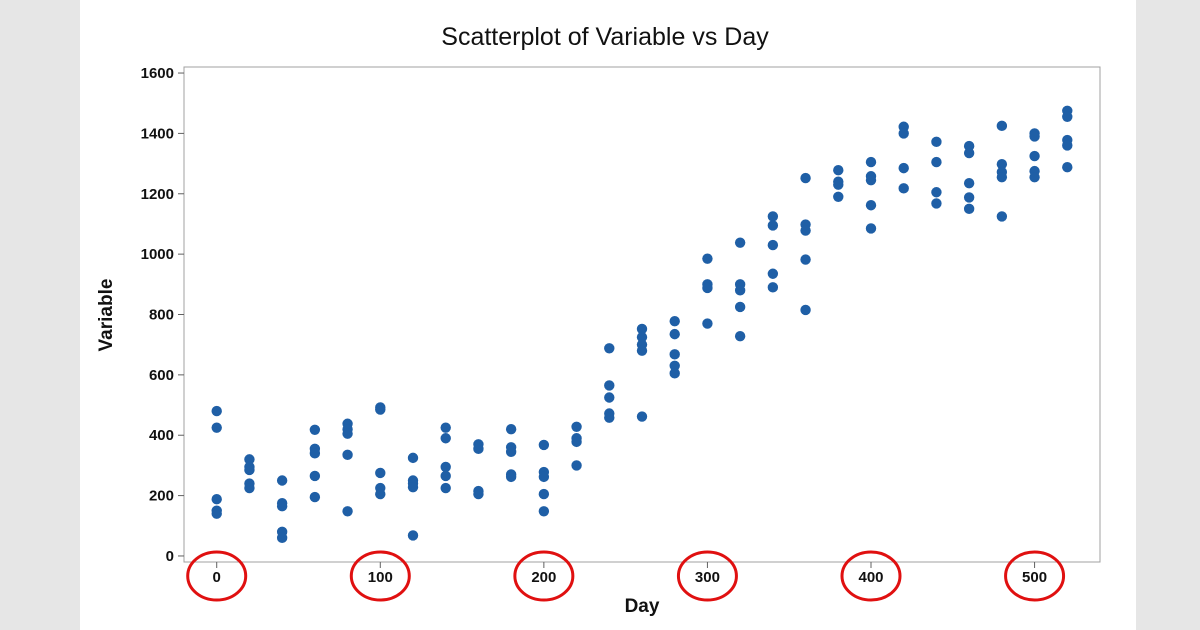 The width and height of the screenshot is (1200, 630). Describe the element at coordinates (630, 574) in the screenshot. I see `x-axis: 0 100 200 300 400 500` at that location.